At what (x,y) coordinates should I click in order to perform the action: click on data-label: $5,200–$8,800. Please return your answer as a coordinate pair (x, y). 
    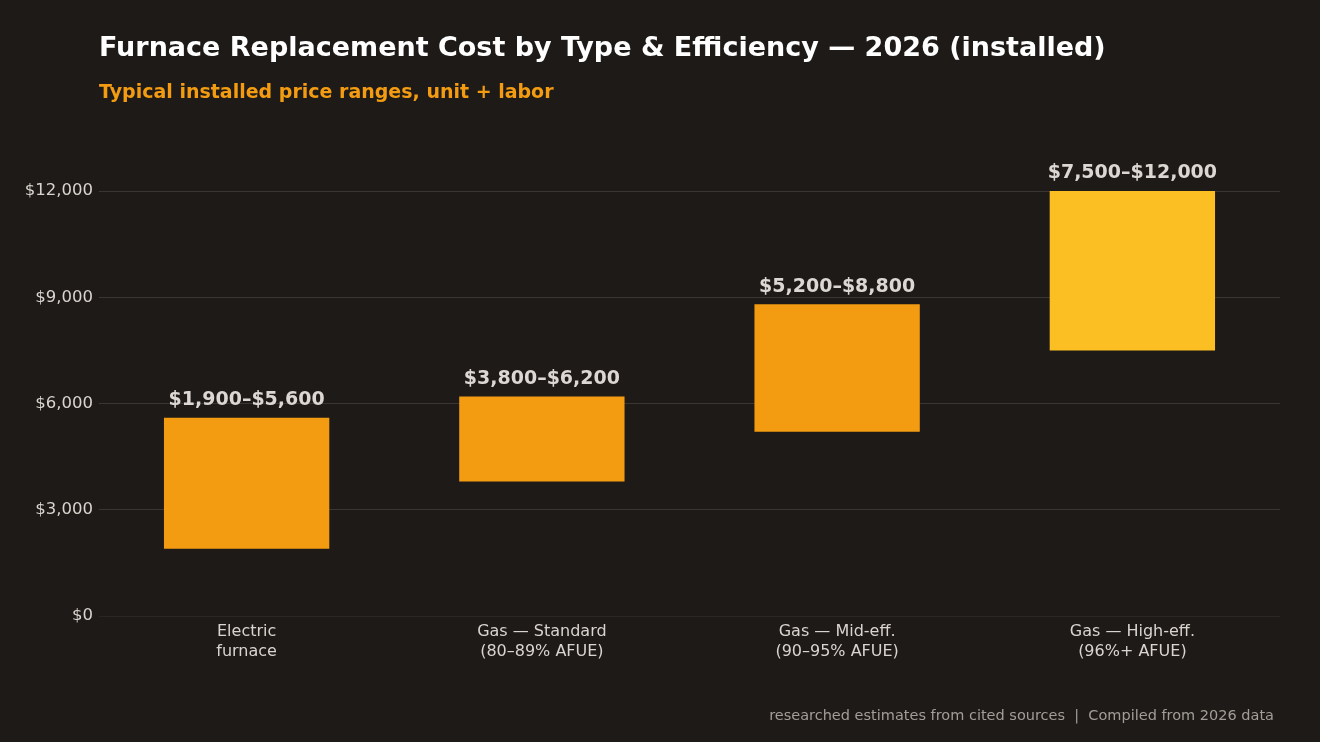
    Looking at the image, I should click on (837, 284).